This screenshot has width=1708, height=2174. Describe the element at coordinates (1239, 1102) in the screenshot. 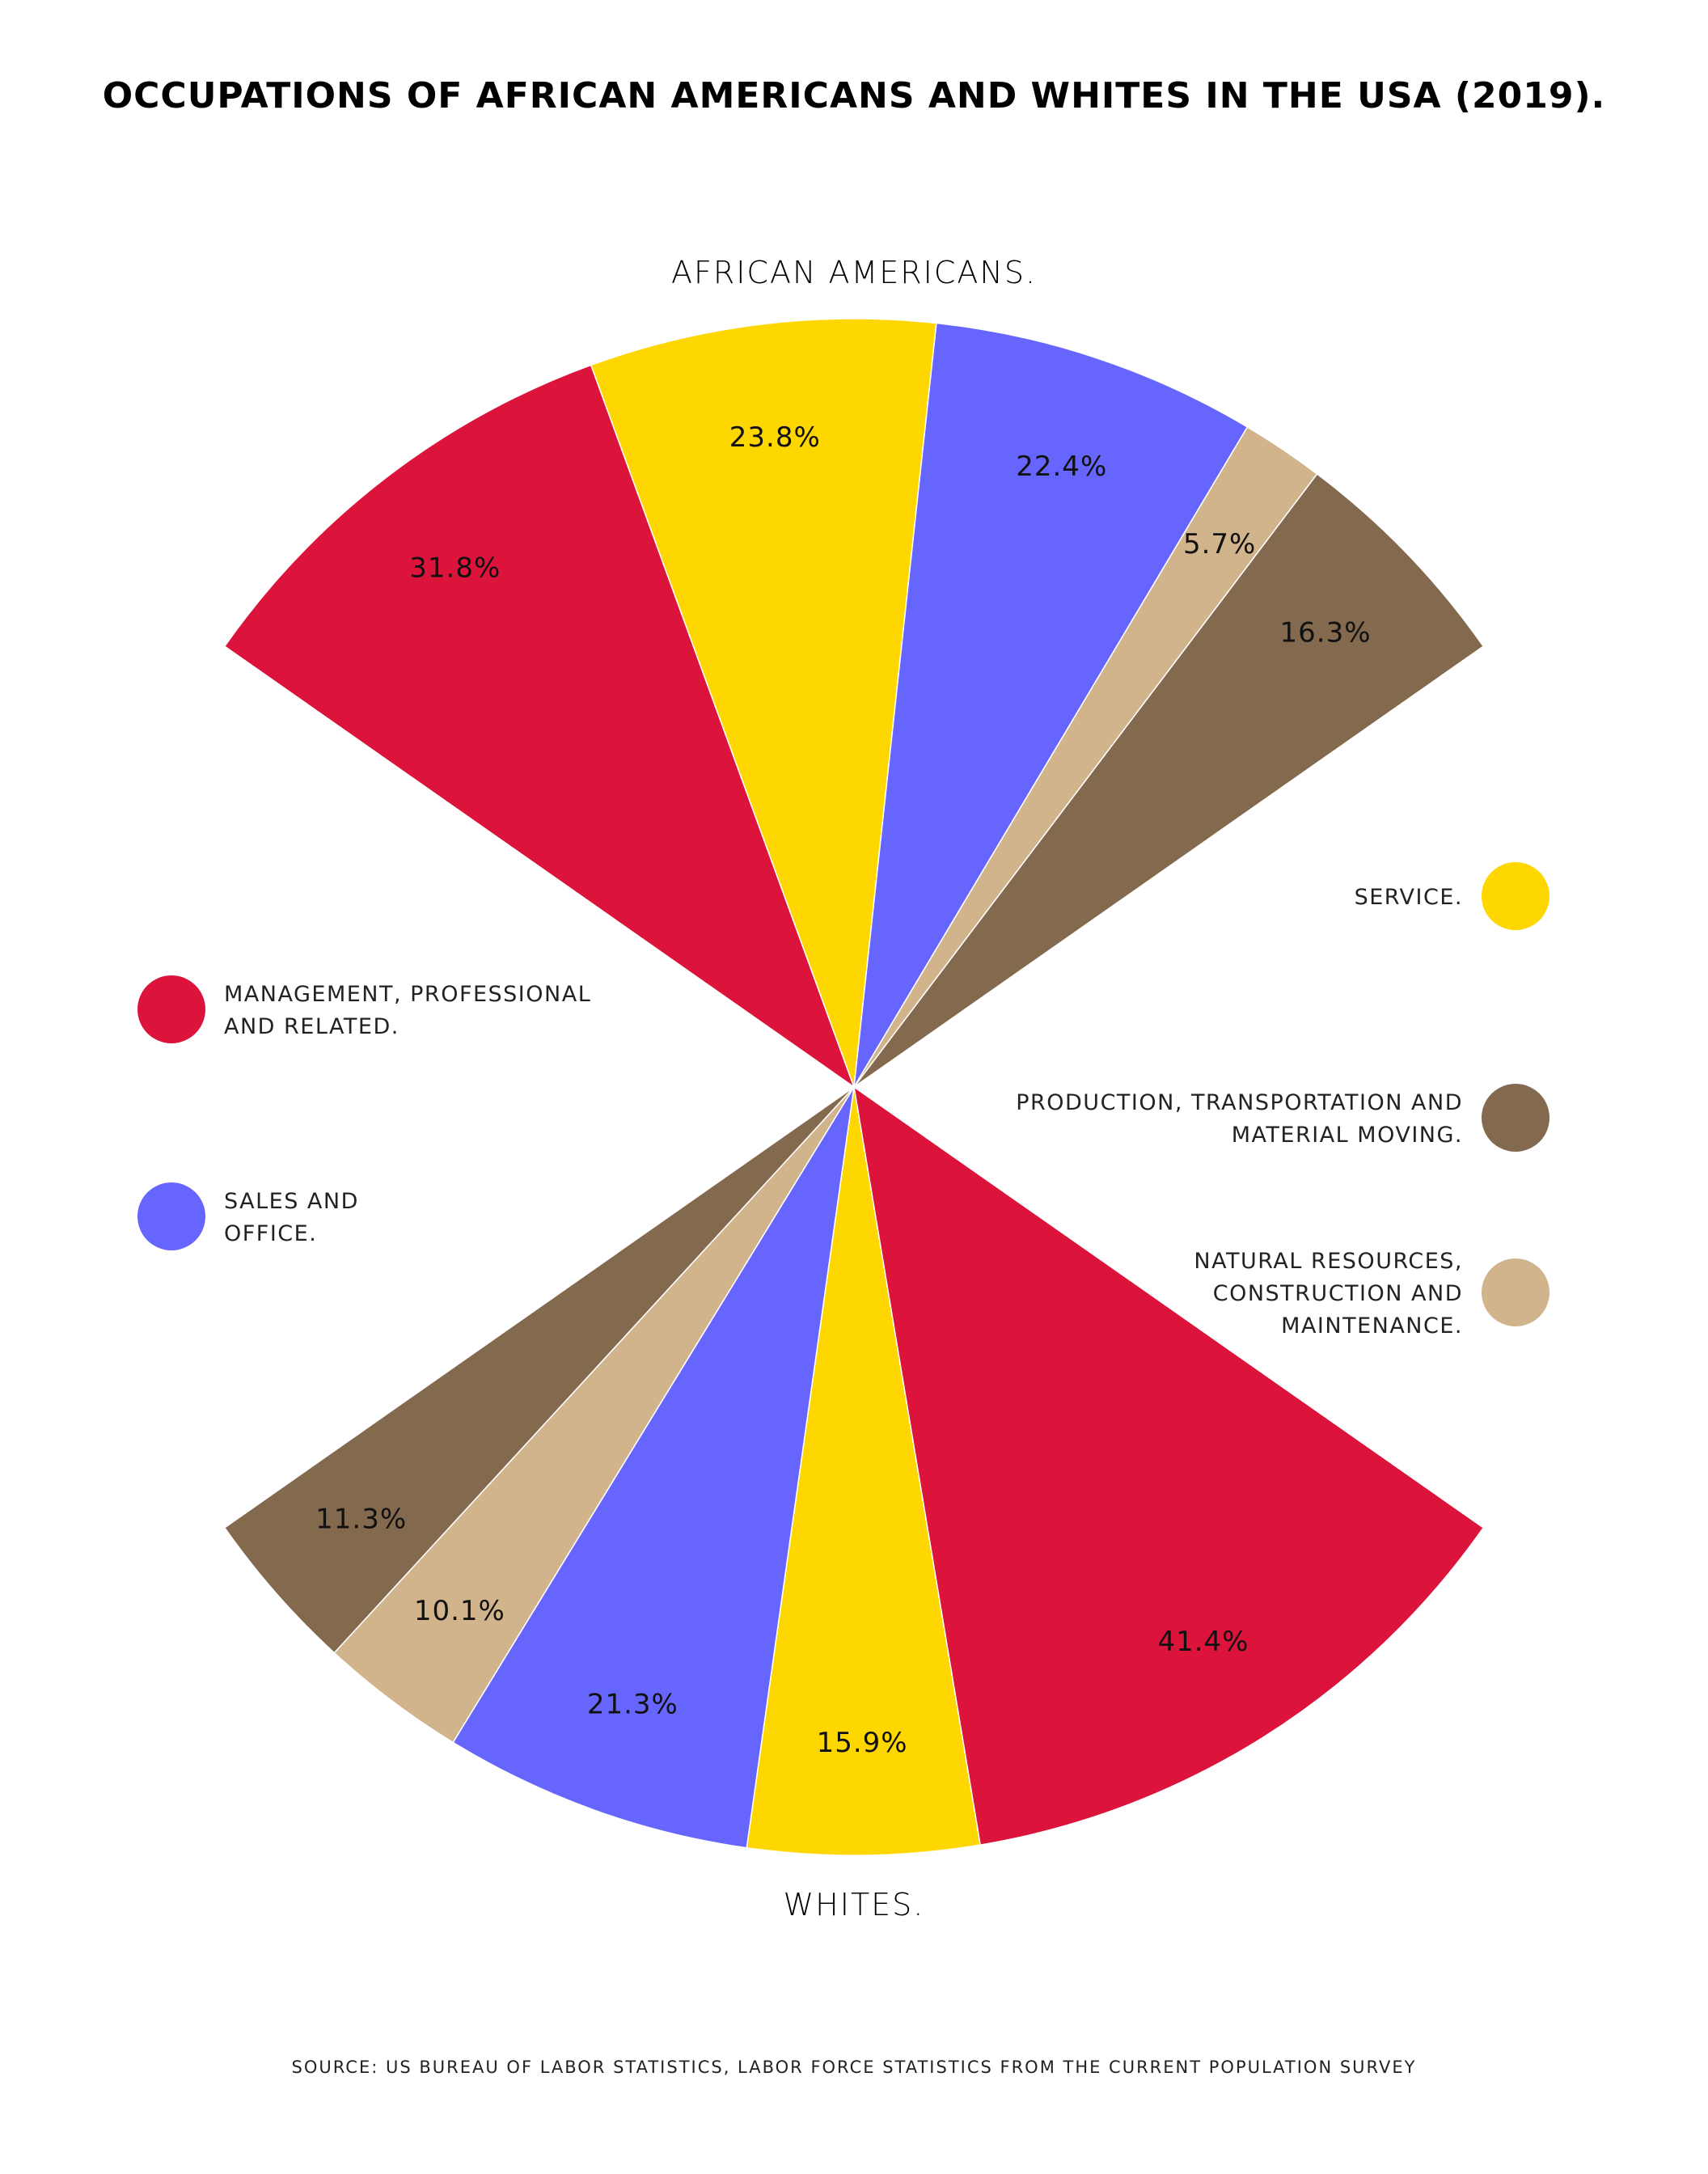

I see `legend-label: PRODUCTION, TRANSPORTATION AND` at that location.